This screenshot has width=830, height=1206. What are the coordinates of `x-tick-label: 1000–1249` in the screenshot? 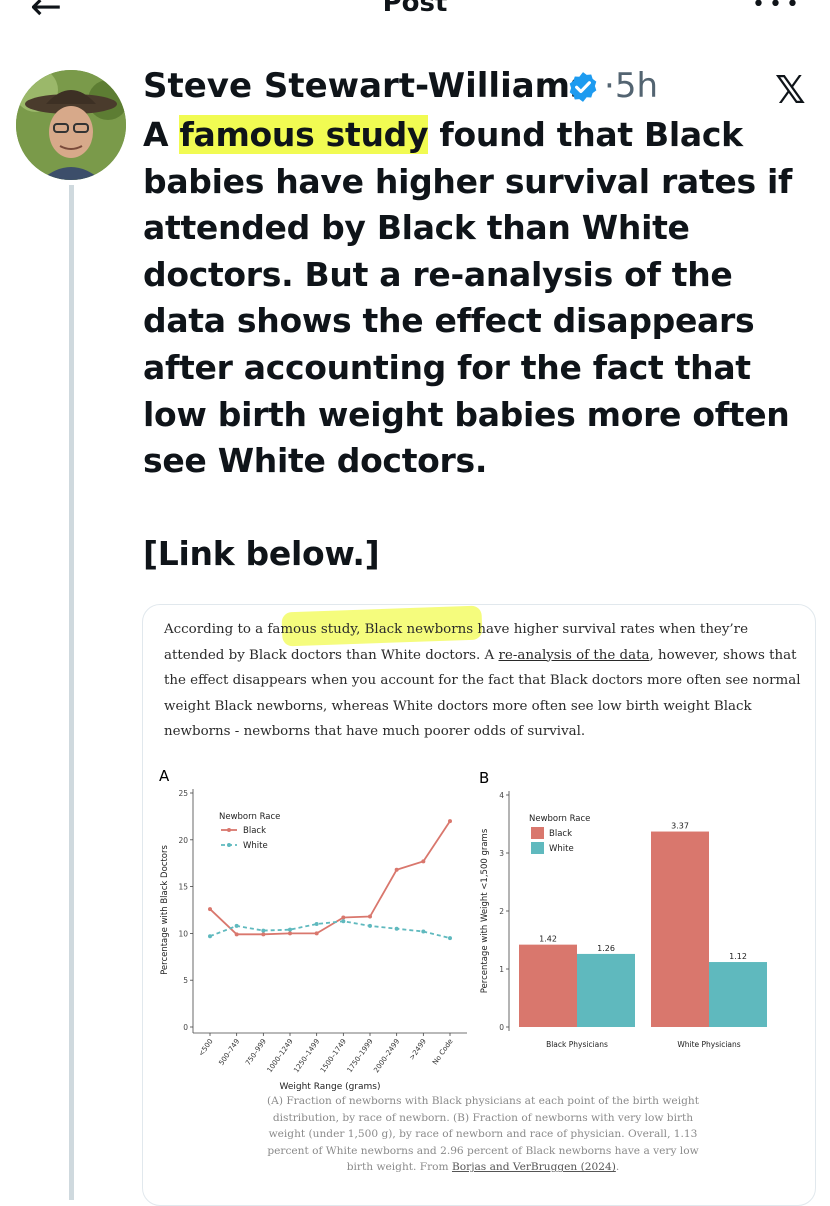 It's located at (280, 1056).